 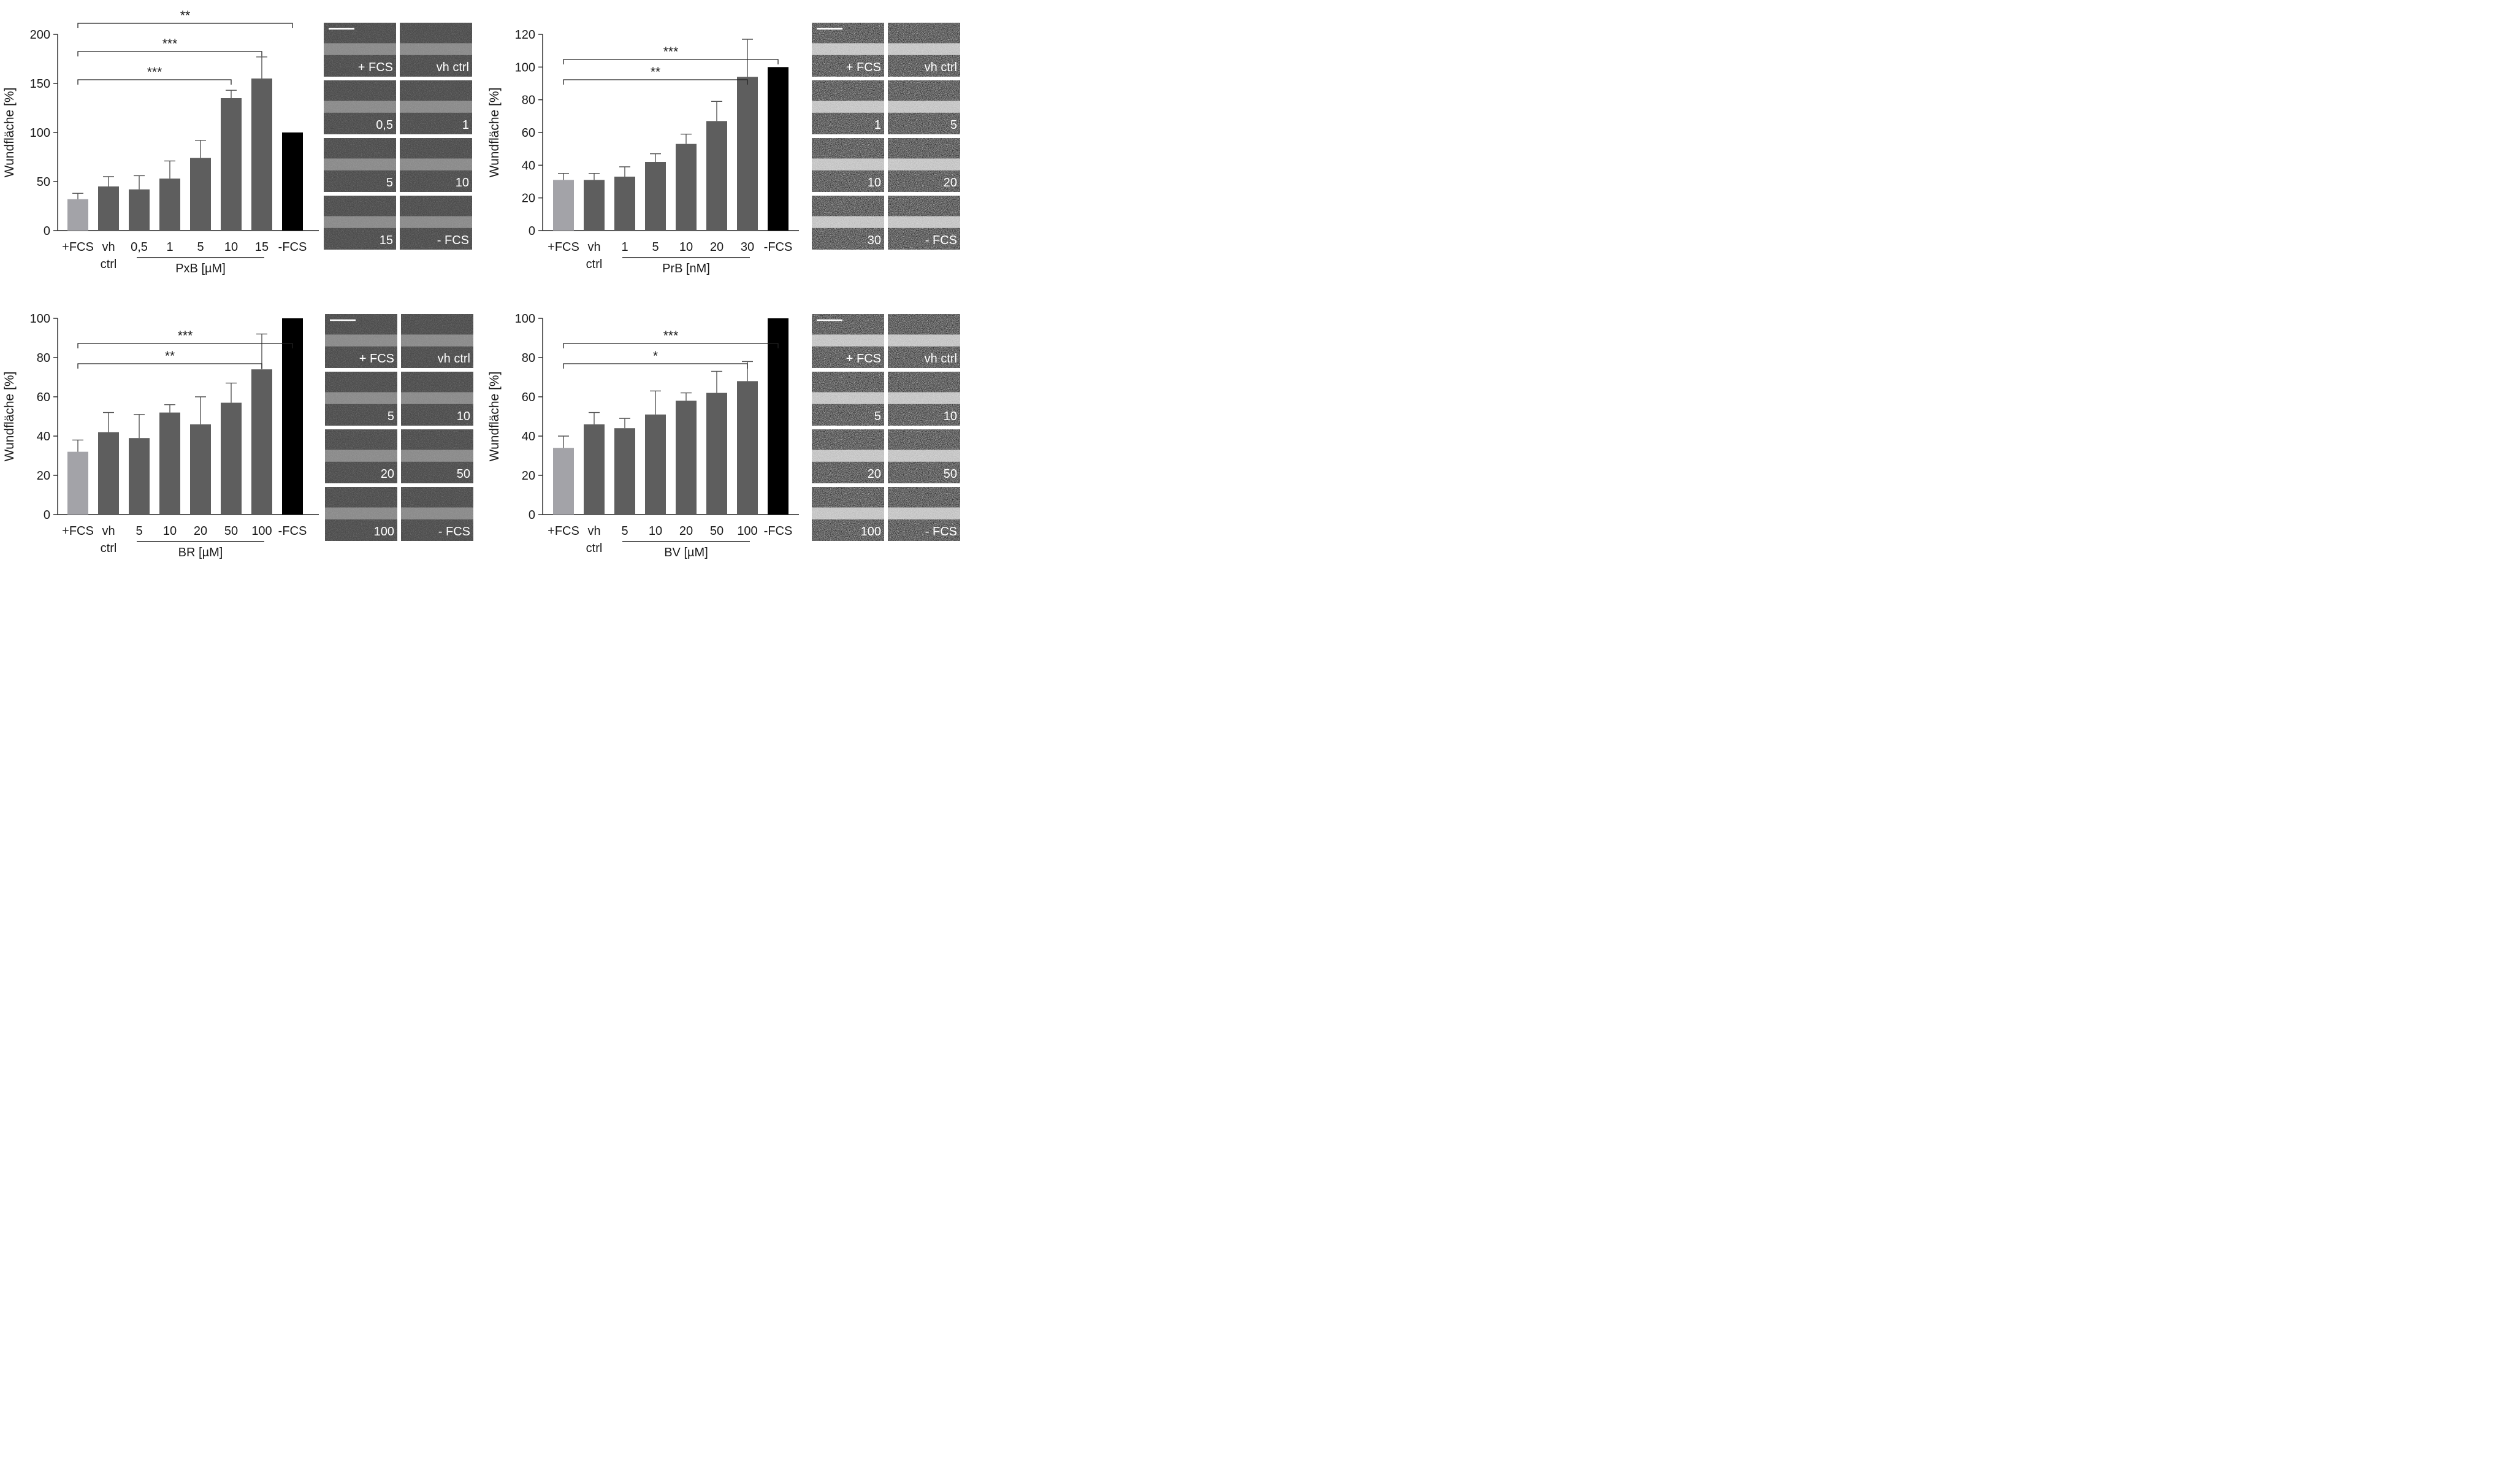 I want to click on significance-label: *, so click(x=656, y=356).